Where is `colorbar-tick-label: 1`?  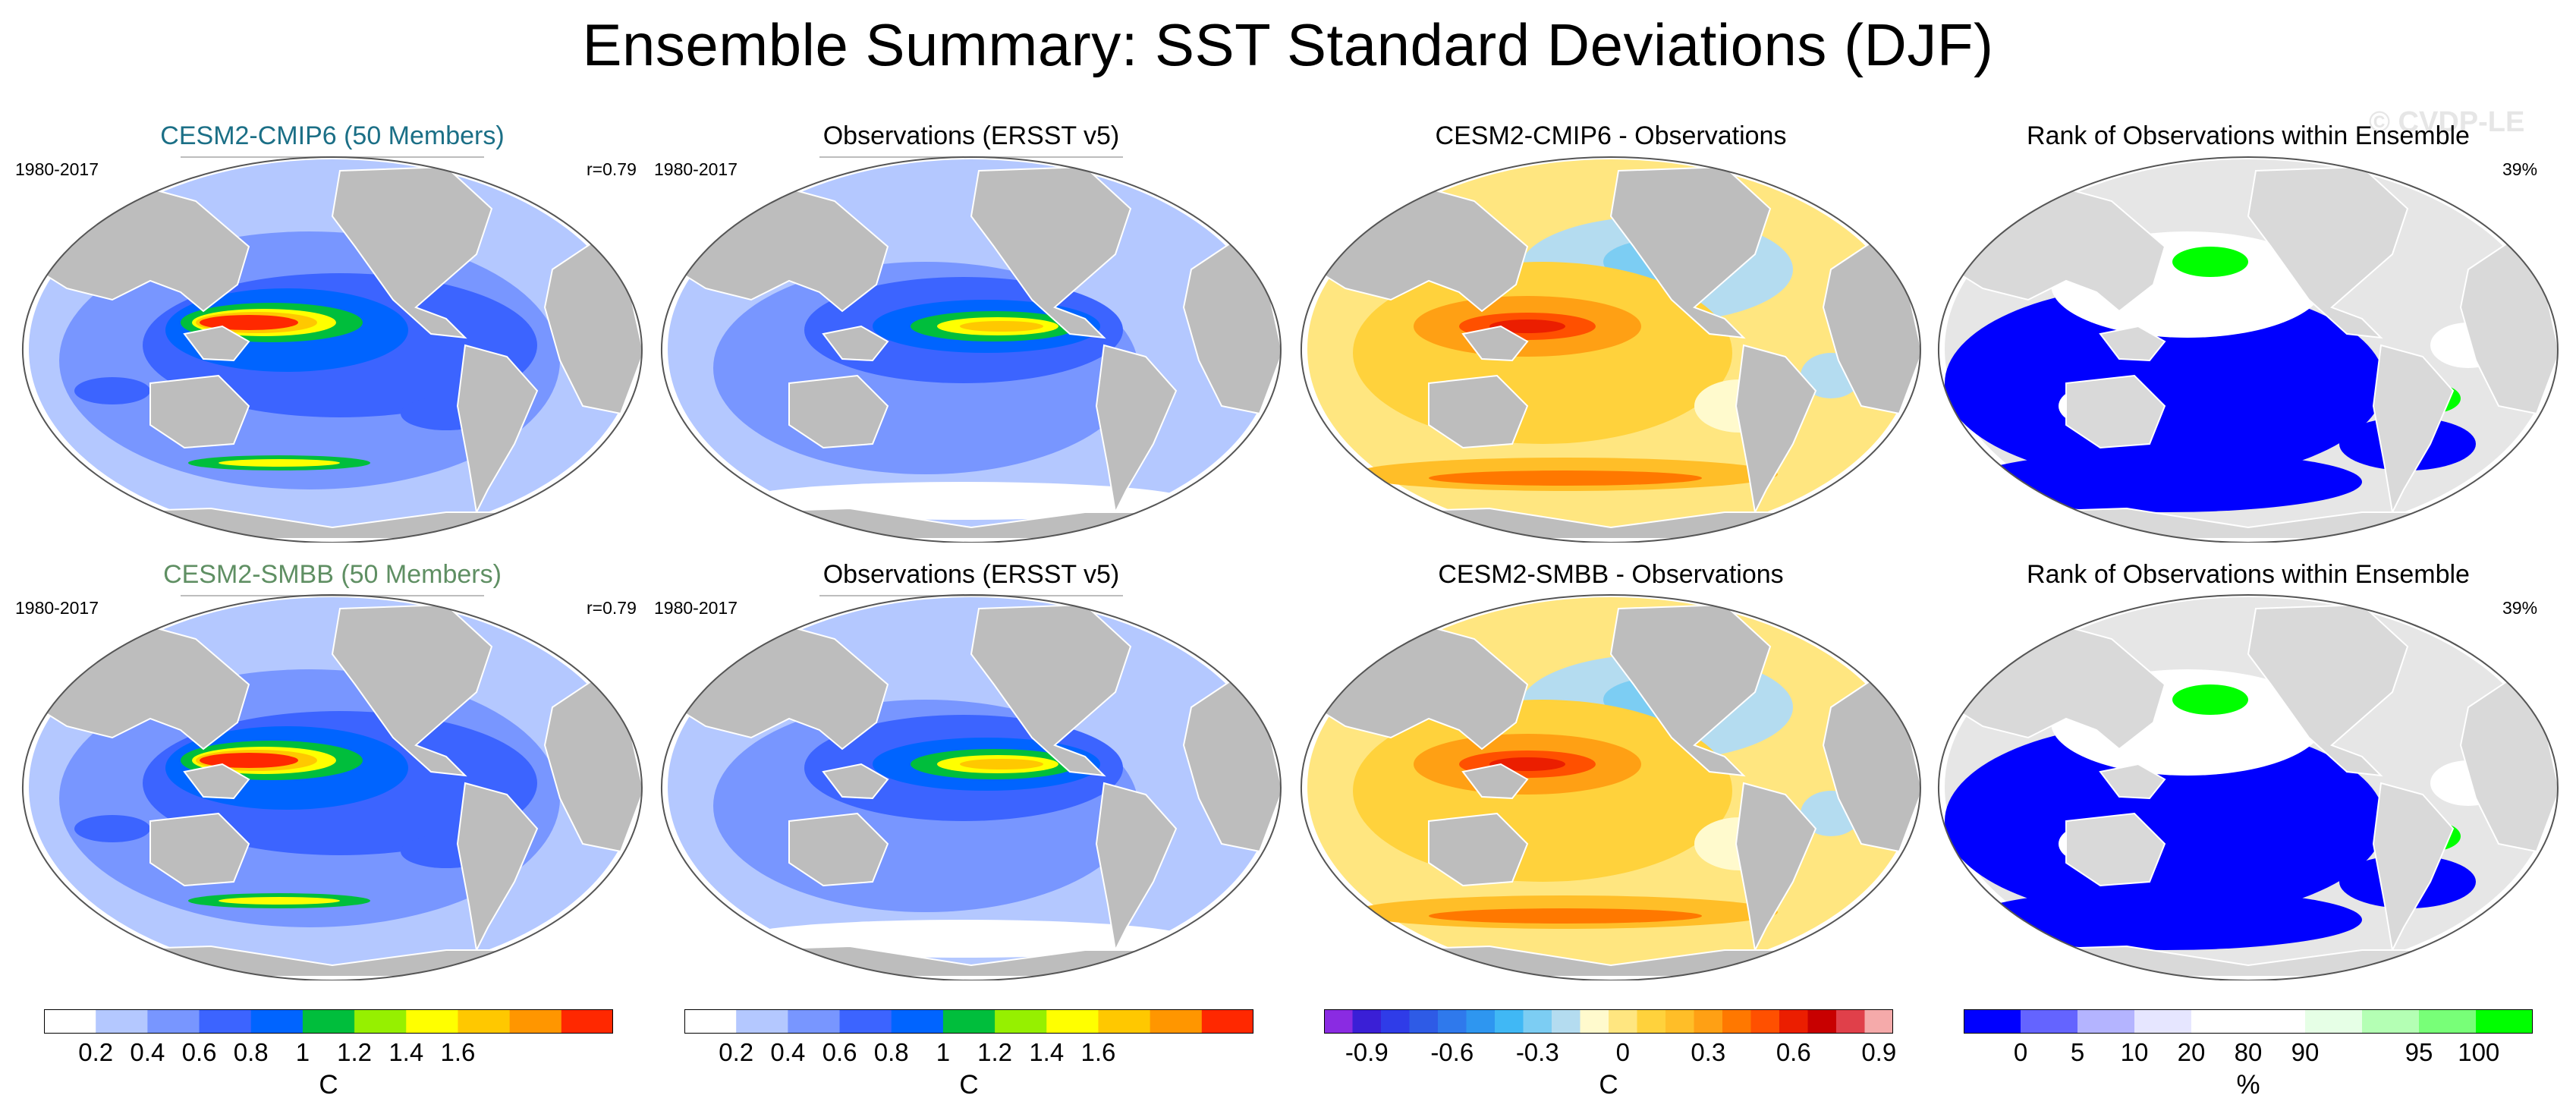 colorbar-tick-label: 1 is located at coordinates (302, 1052).